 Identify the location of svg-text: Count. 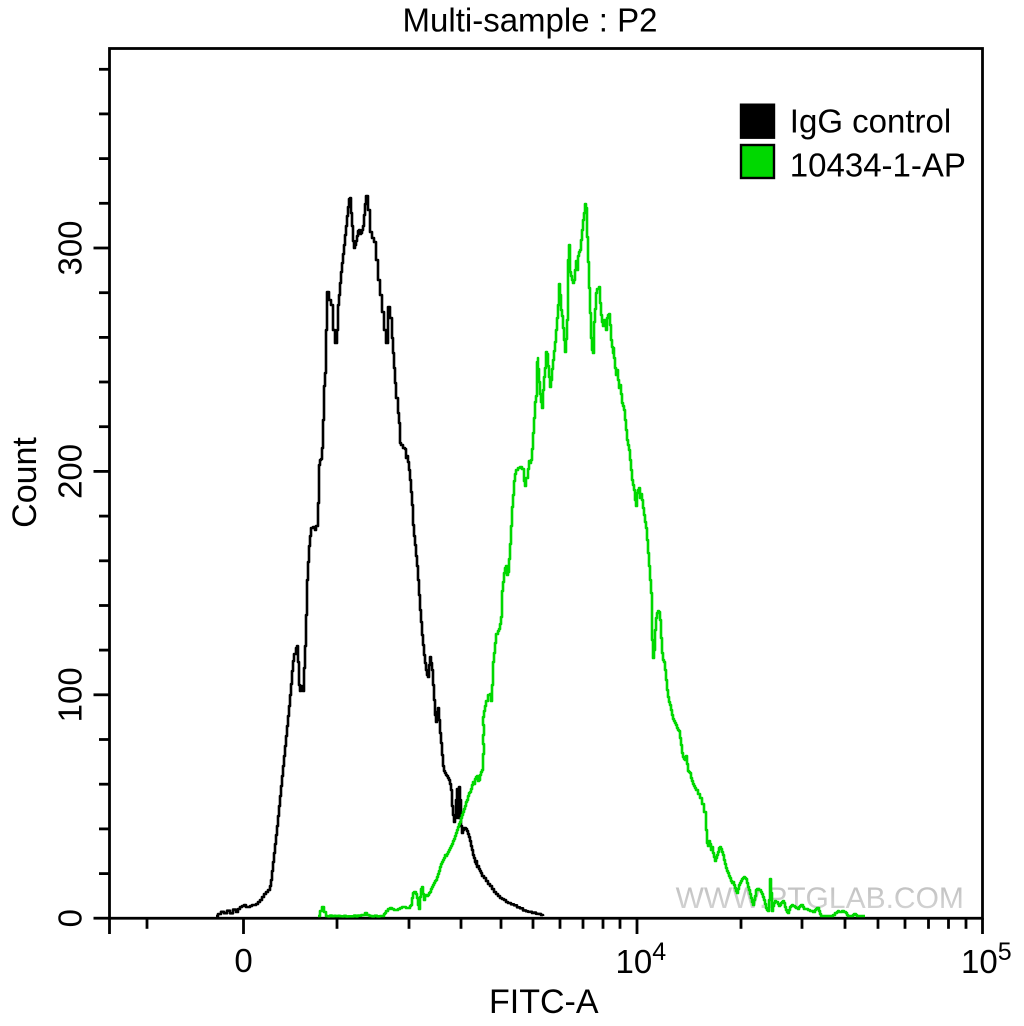
(25, 482).